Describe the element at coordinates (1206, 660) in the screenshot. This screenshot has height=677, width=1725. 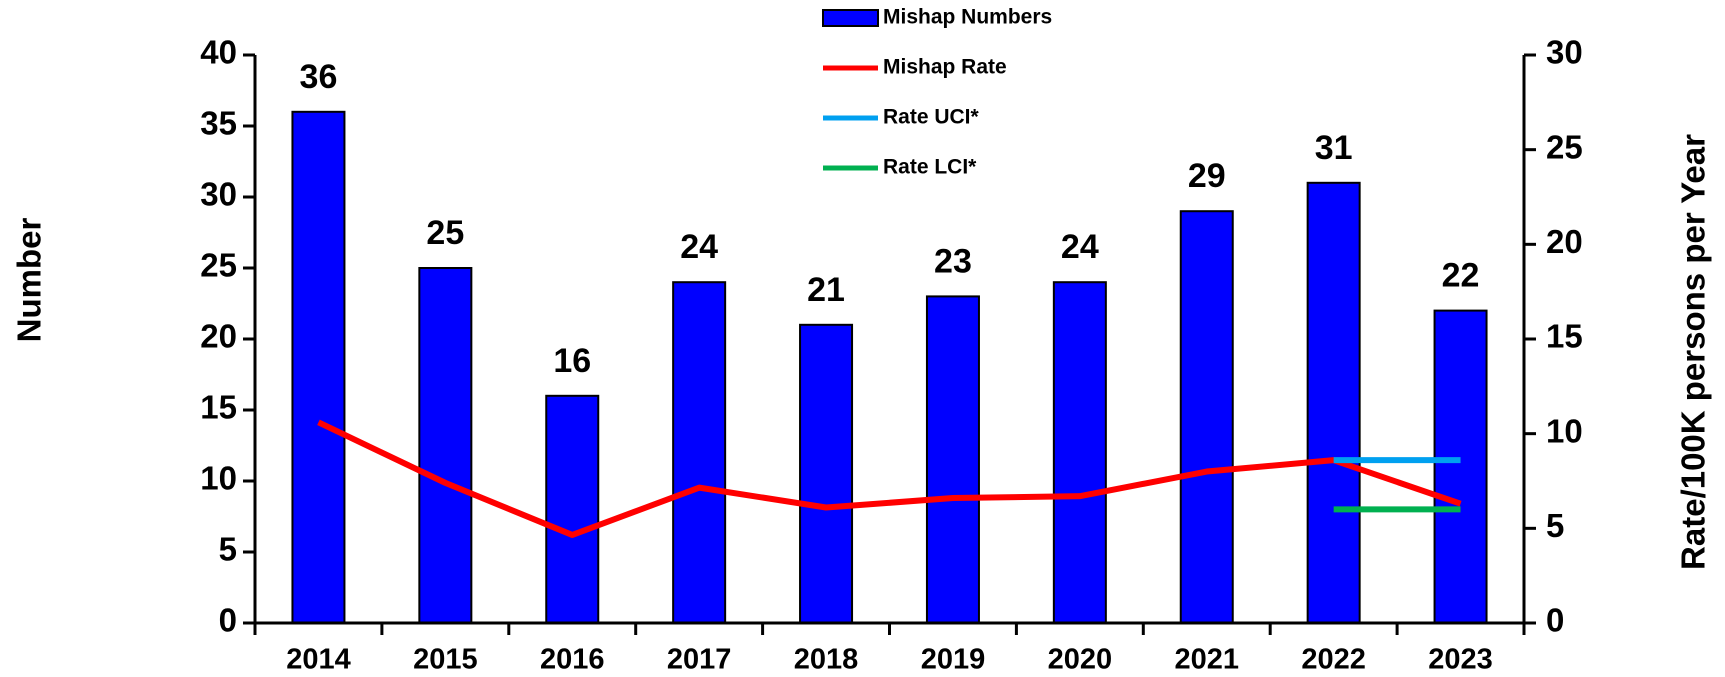
I see `x-tick-label: 2021` at that location.